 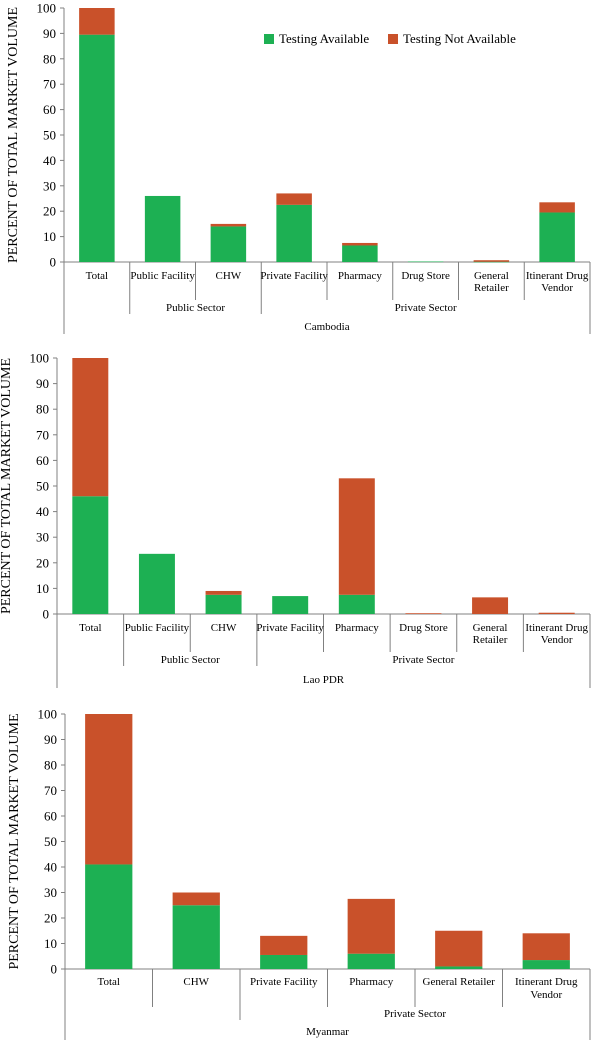 What do you see at coordinates (324, 680) in the screenshot?
I see `country-label: Lao PDR` at bounding box center [324, 680].